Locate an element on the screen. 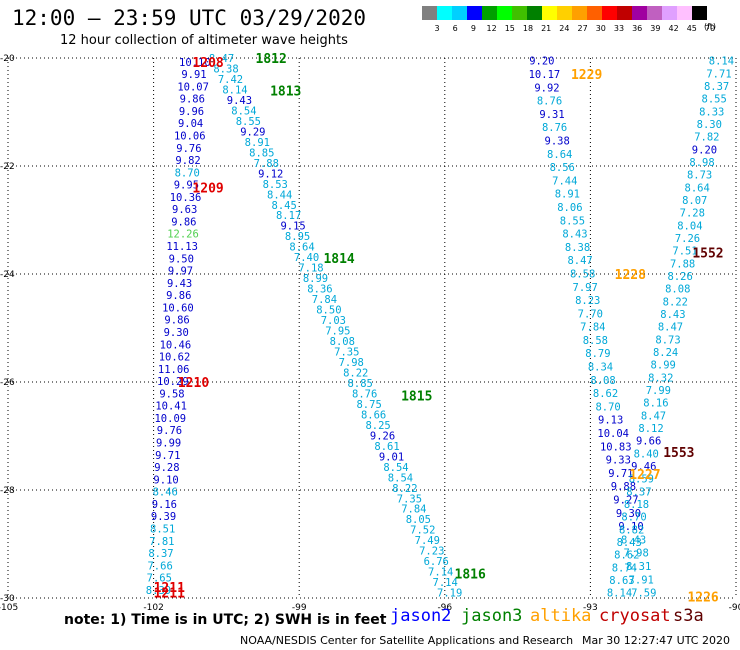  wave-height-value: 10.09 is located at coordinates (170, 419).